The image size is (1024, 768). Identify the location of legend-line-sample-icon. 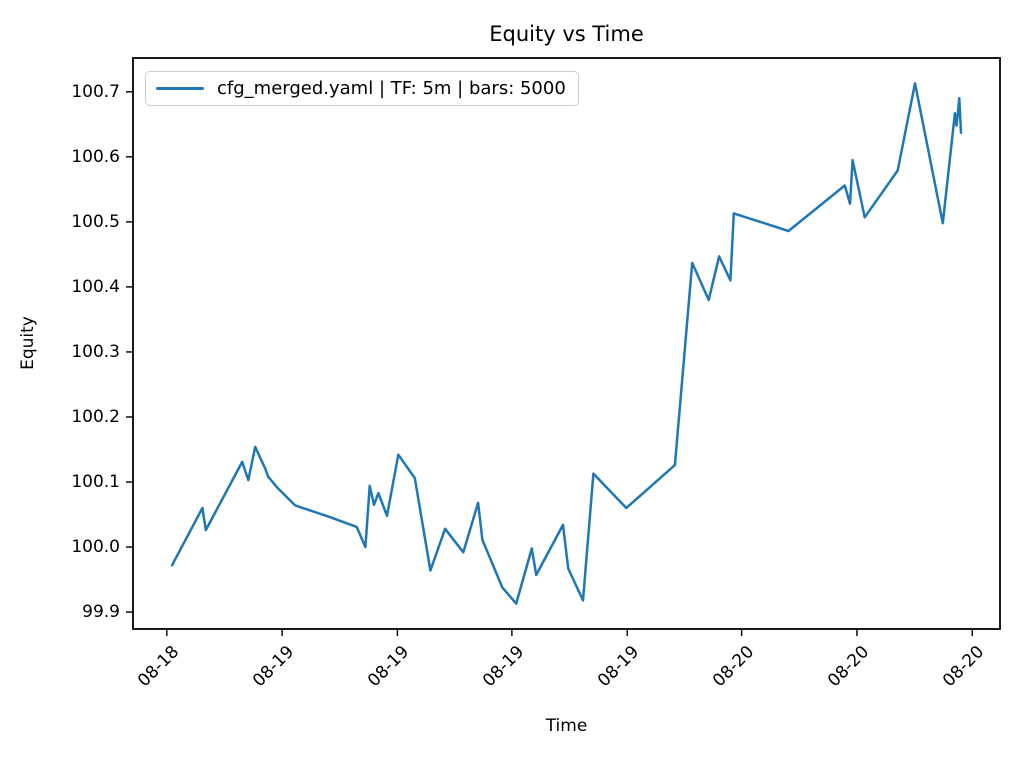
(180, 88).